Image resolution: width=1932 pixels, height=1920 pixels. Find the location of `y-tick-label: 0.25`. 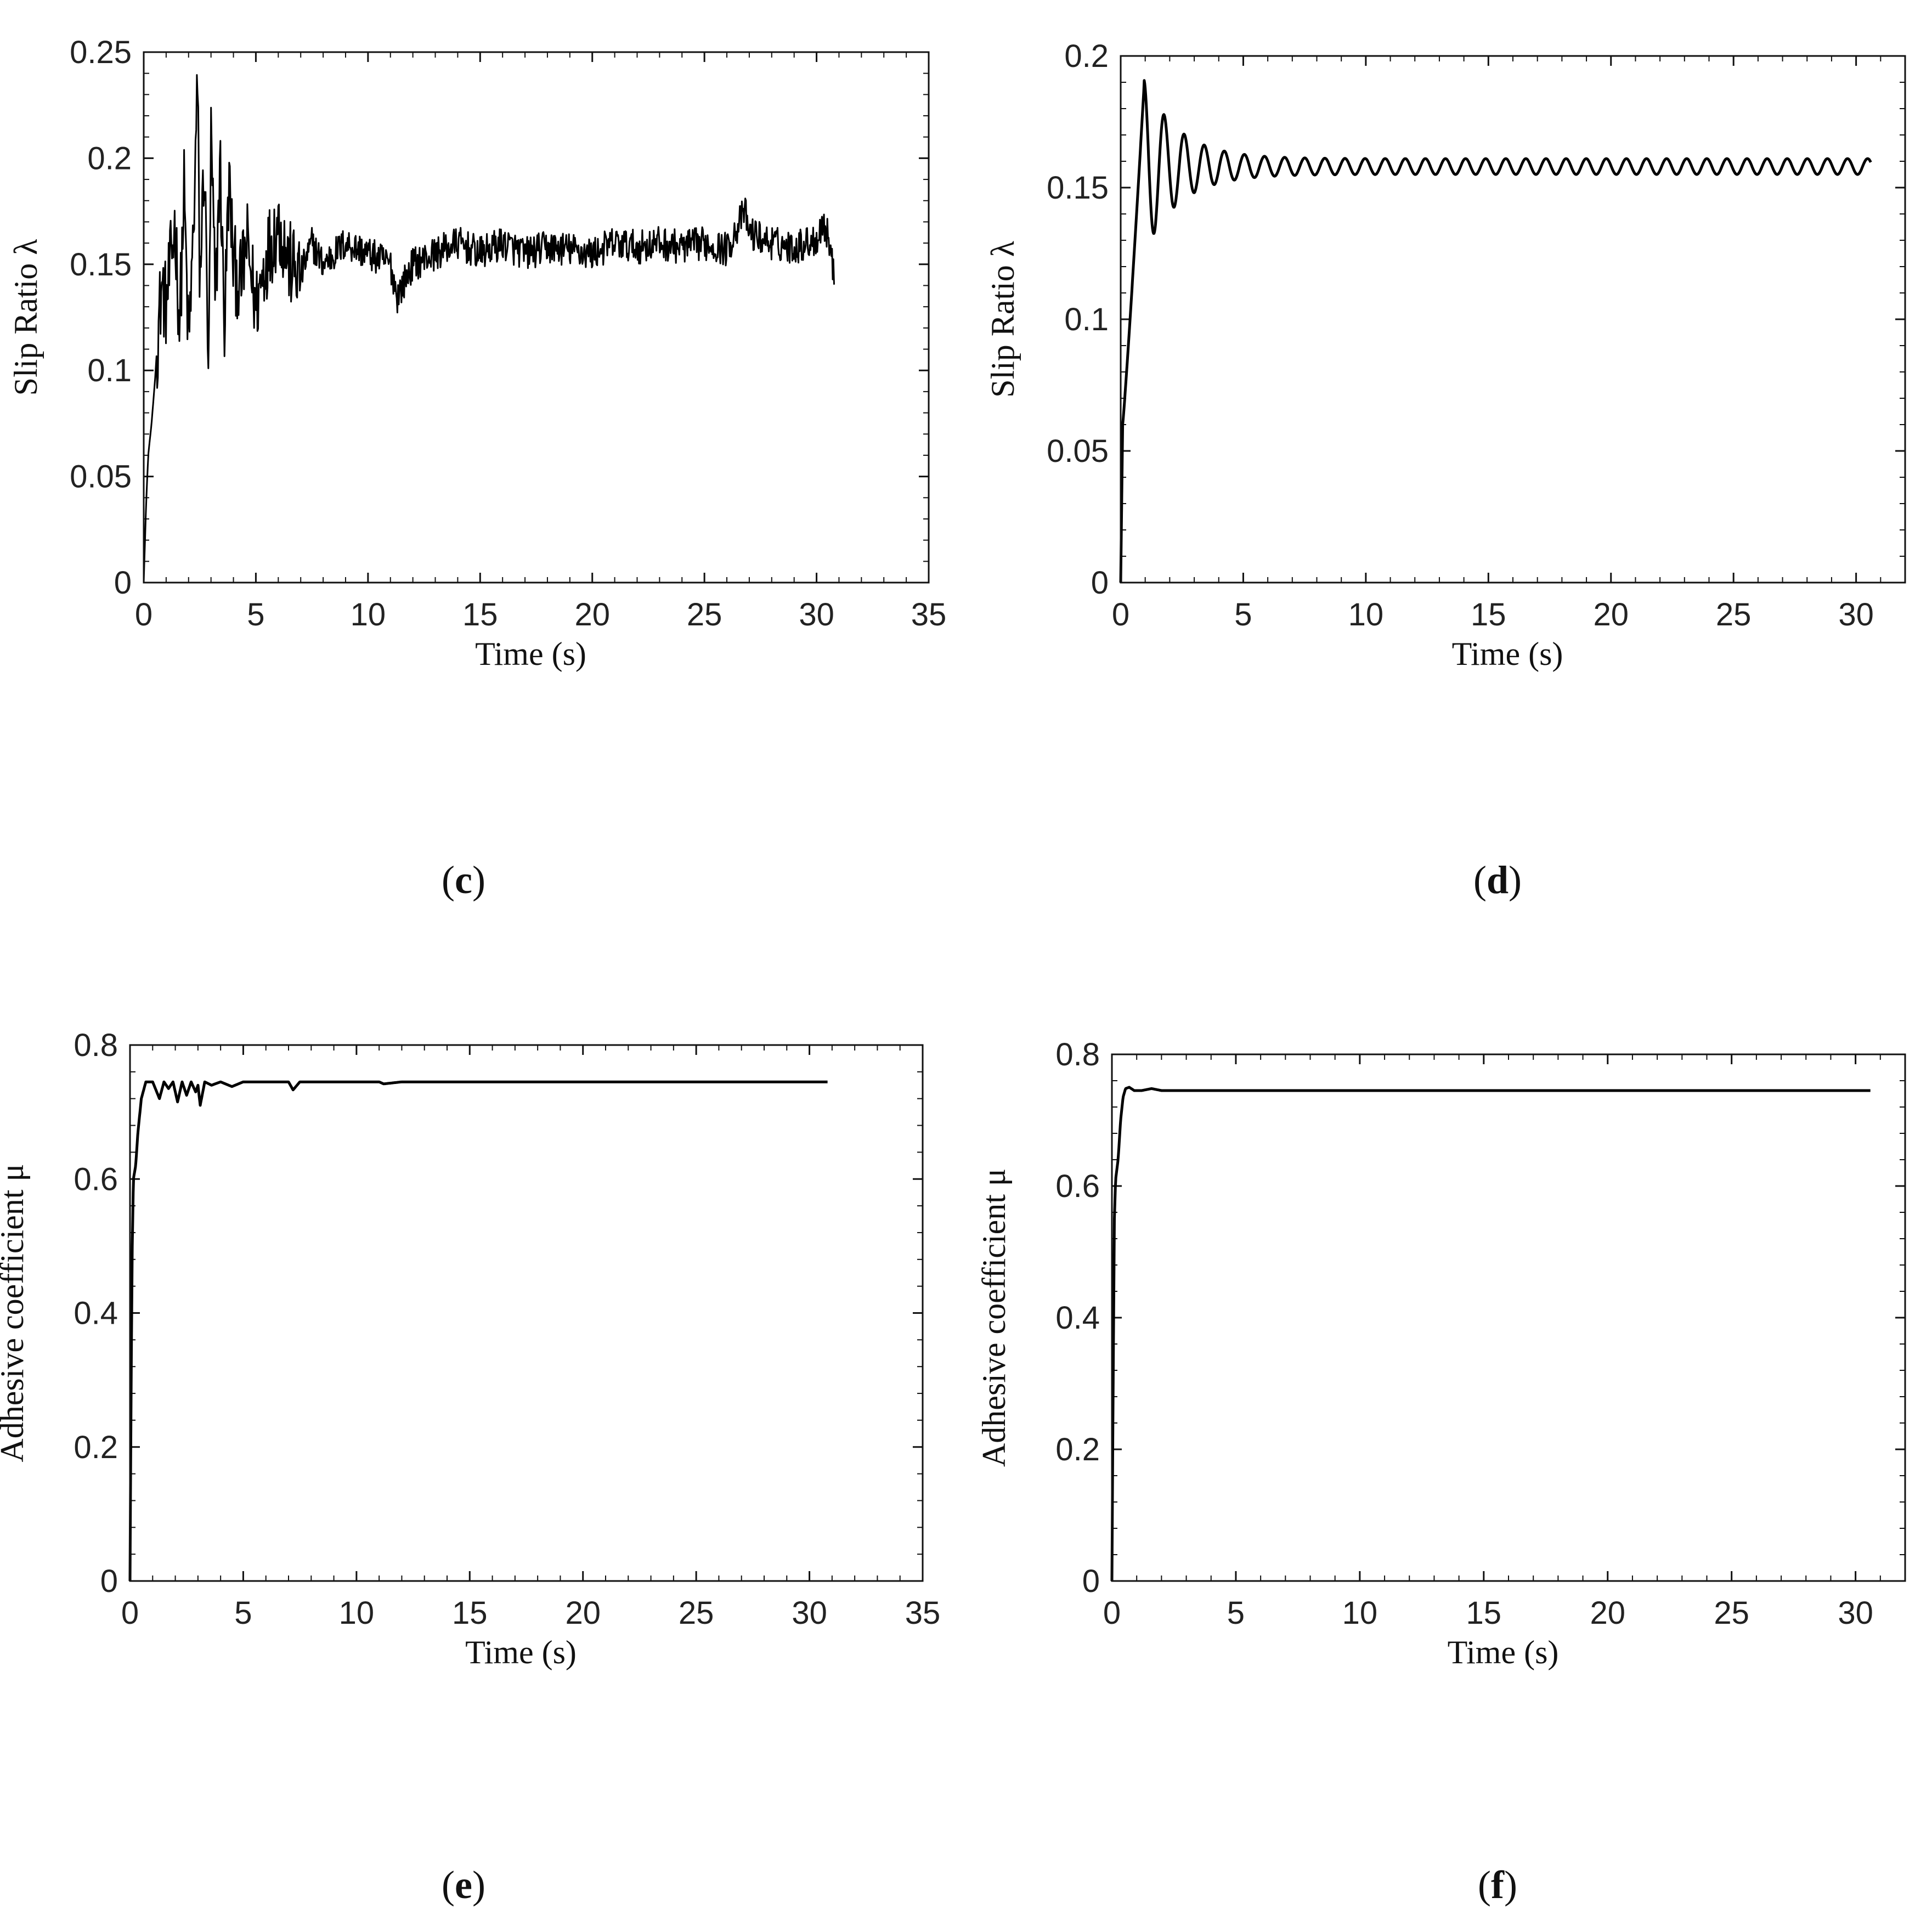

y-tick-label: 0.25 is located at coordinates (101, 52).